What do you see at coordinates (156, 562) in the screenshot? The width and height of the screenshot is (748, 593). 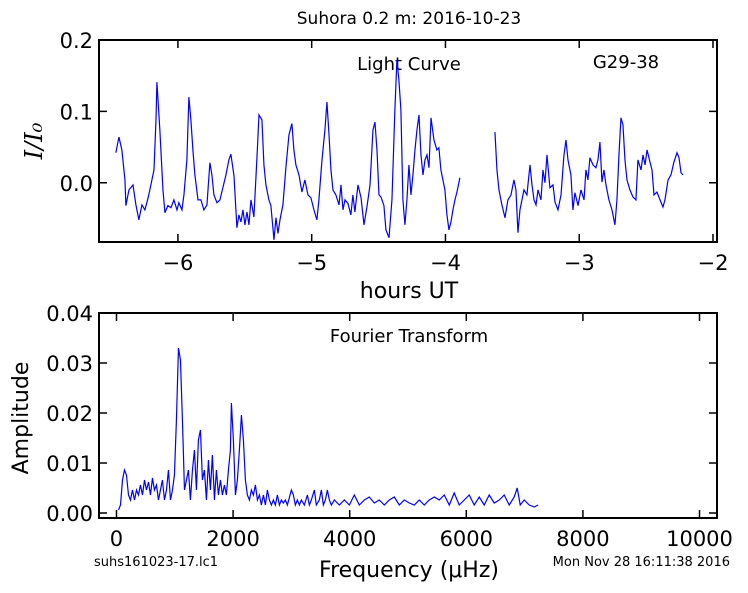 I see `footnote: suhs161023-17.lc1` at bounding box center [156, 562].